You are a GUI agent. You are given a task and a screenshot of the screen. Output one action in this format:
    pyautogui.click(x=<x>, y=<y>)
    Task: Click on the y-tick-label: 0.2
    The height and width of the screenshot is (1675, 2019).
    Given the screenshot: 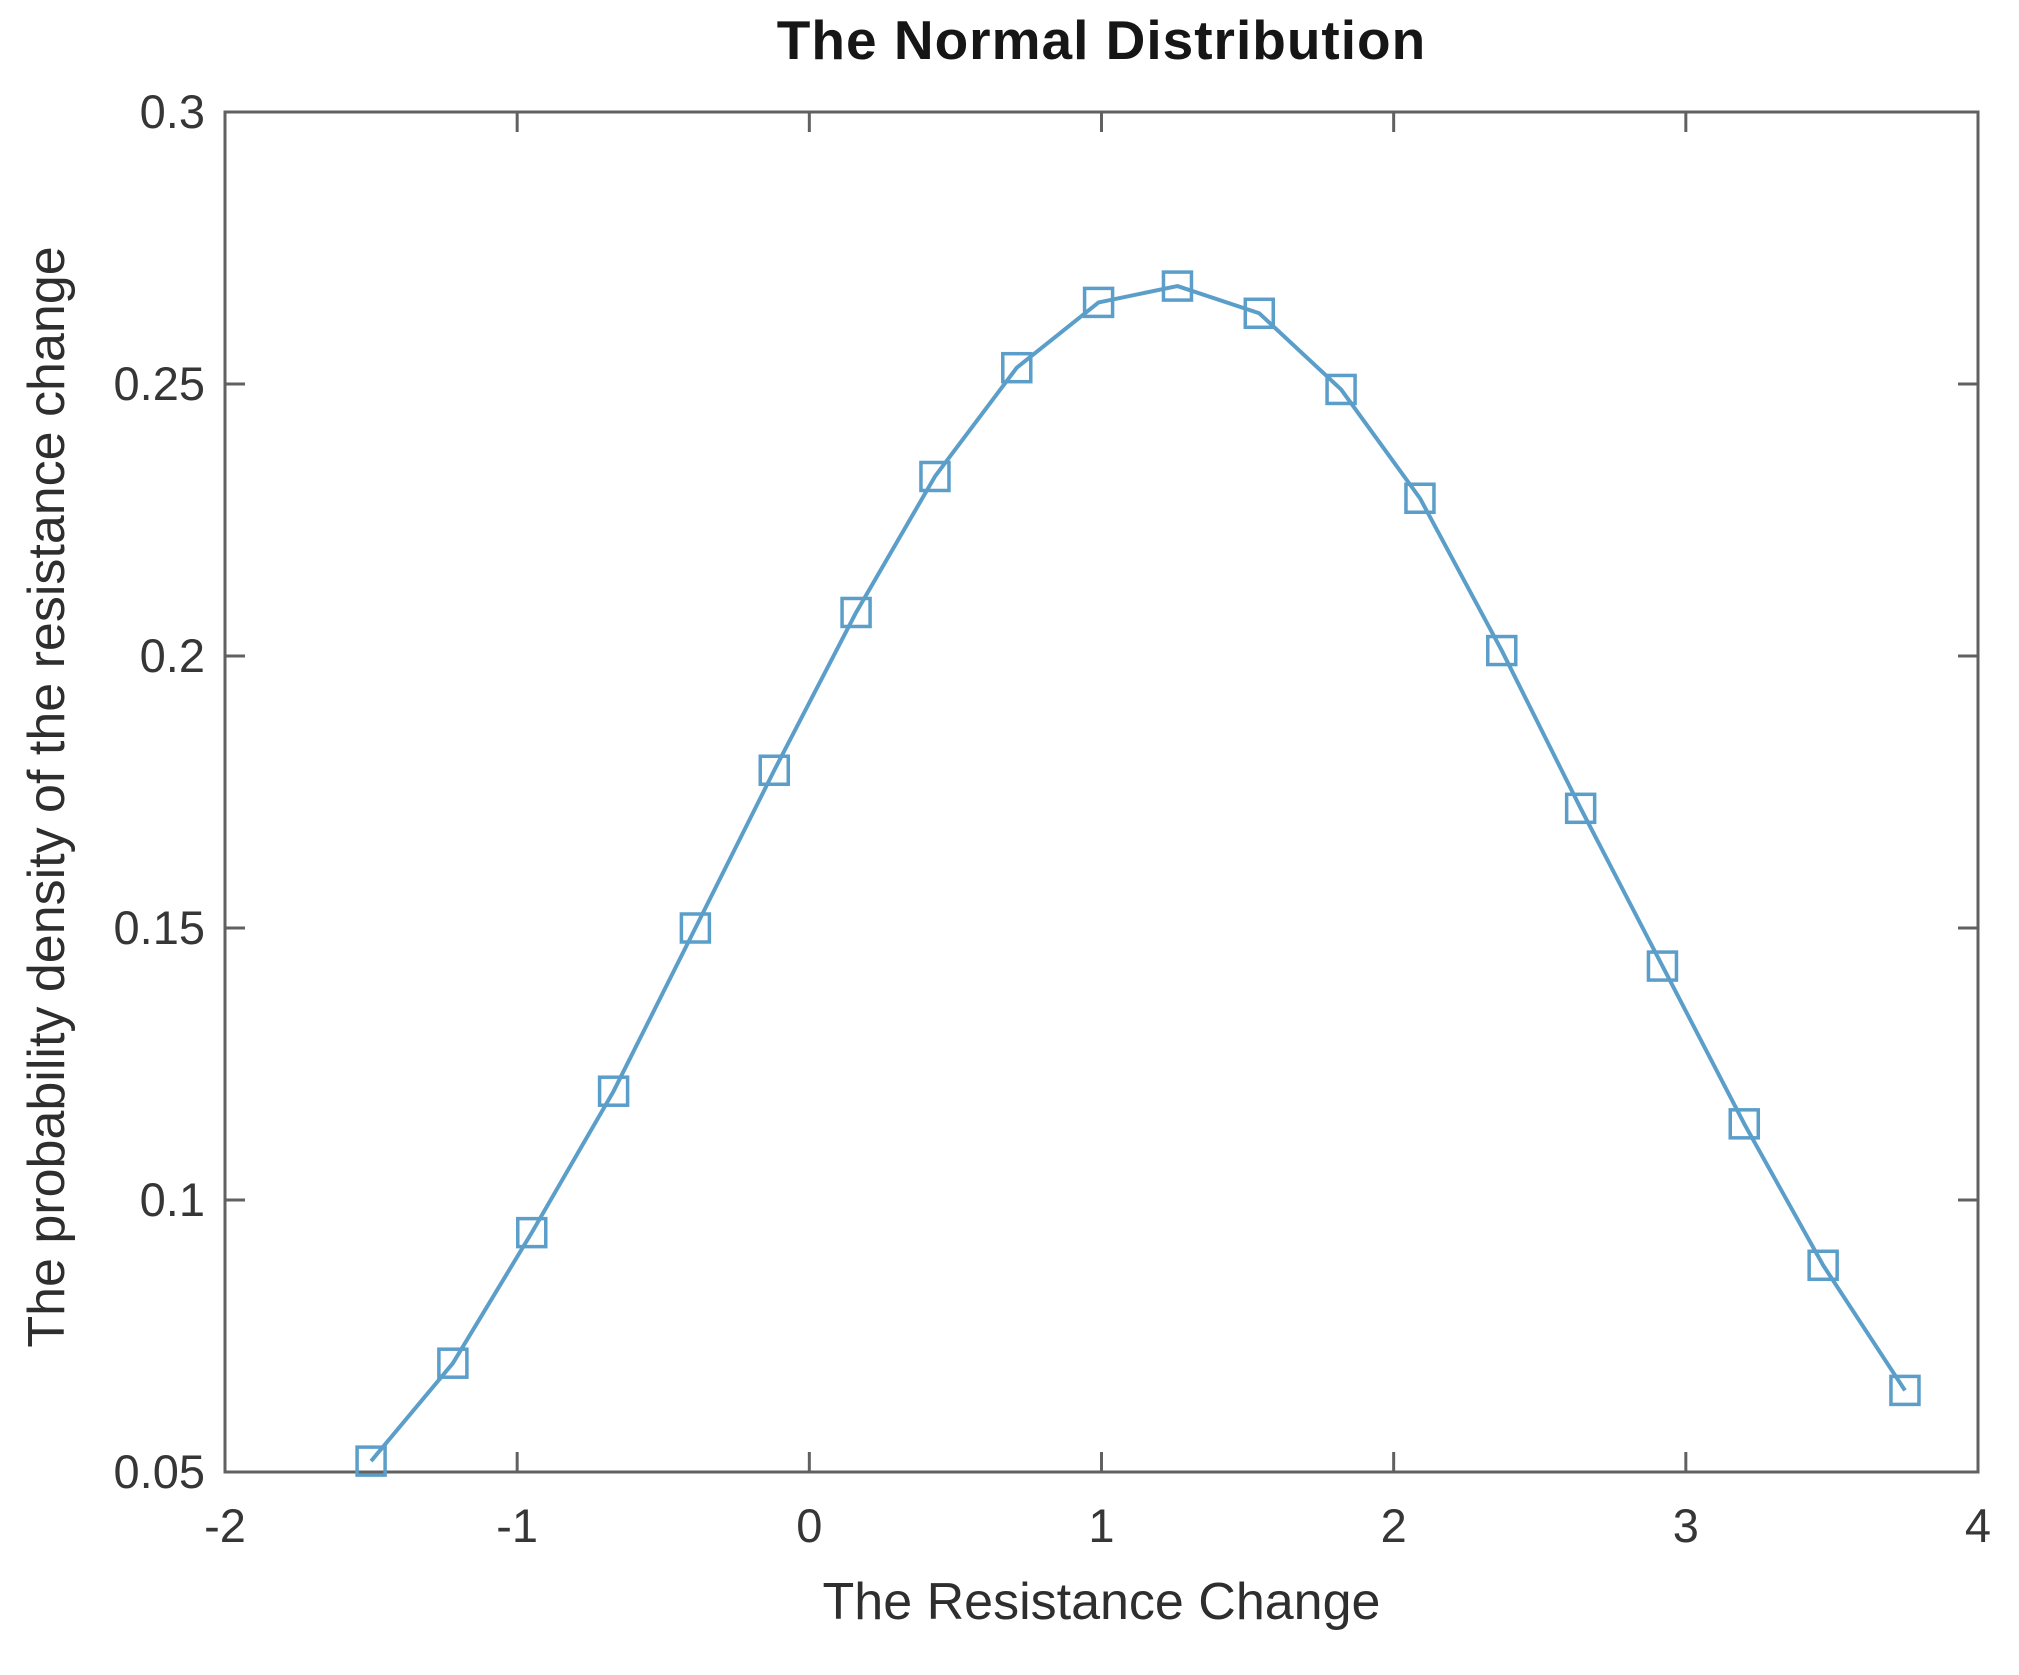 What is the action you would take?
    pyautogui.click(x=172, y=655)
    